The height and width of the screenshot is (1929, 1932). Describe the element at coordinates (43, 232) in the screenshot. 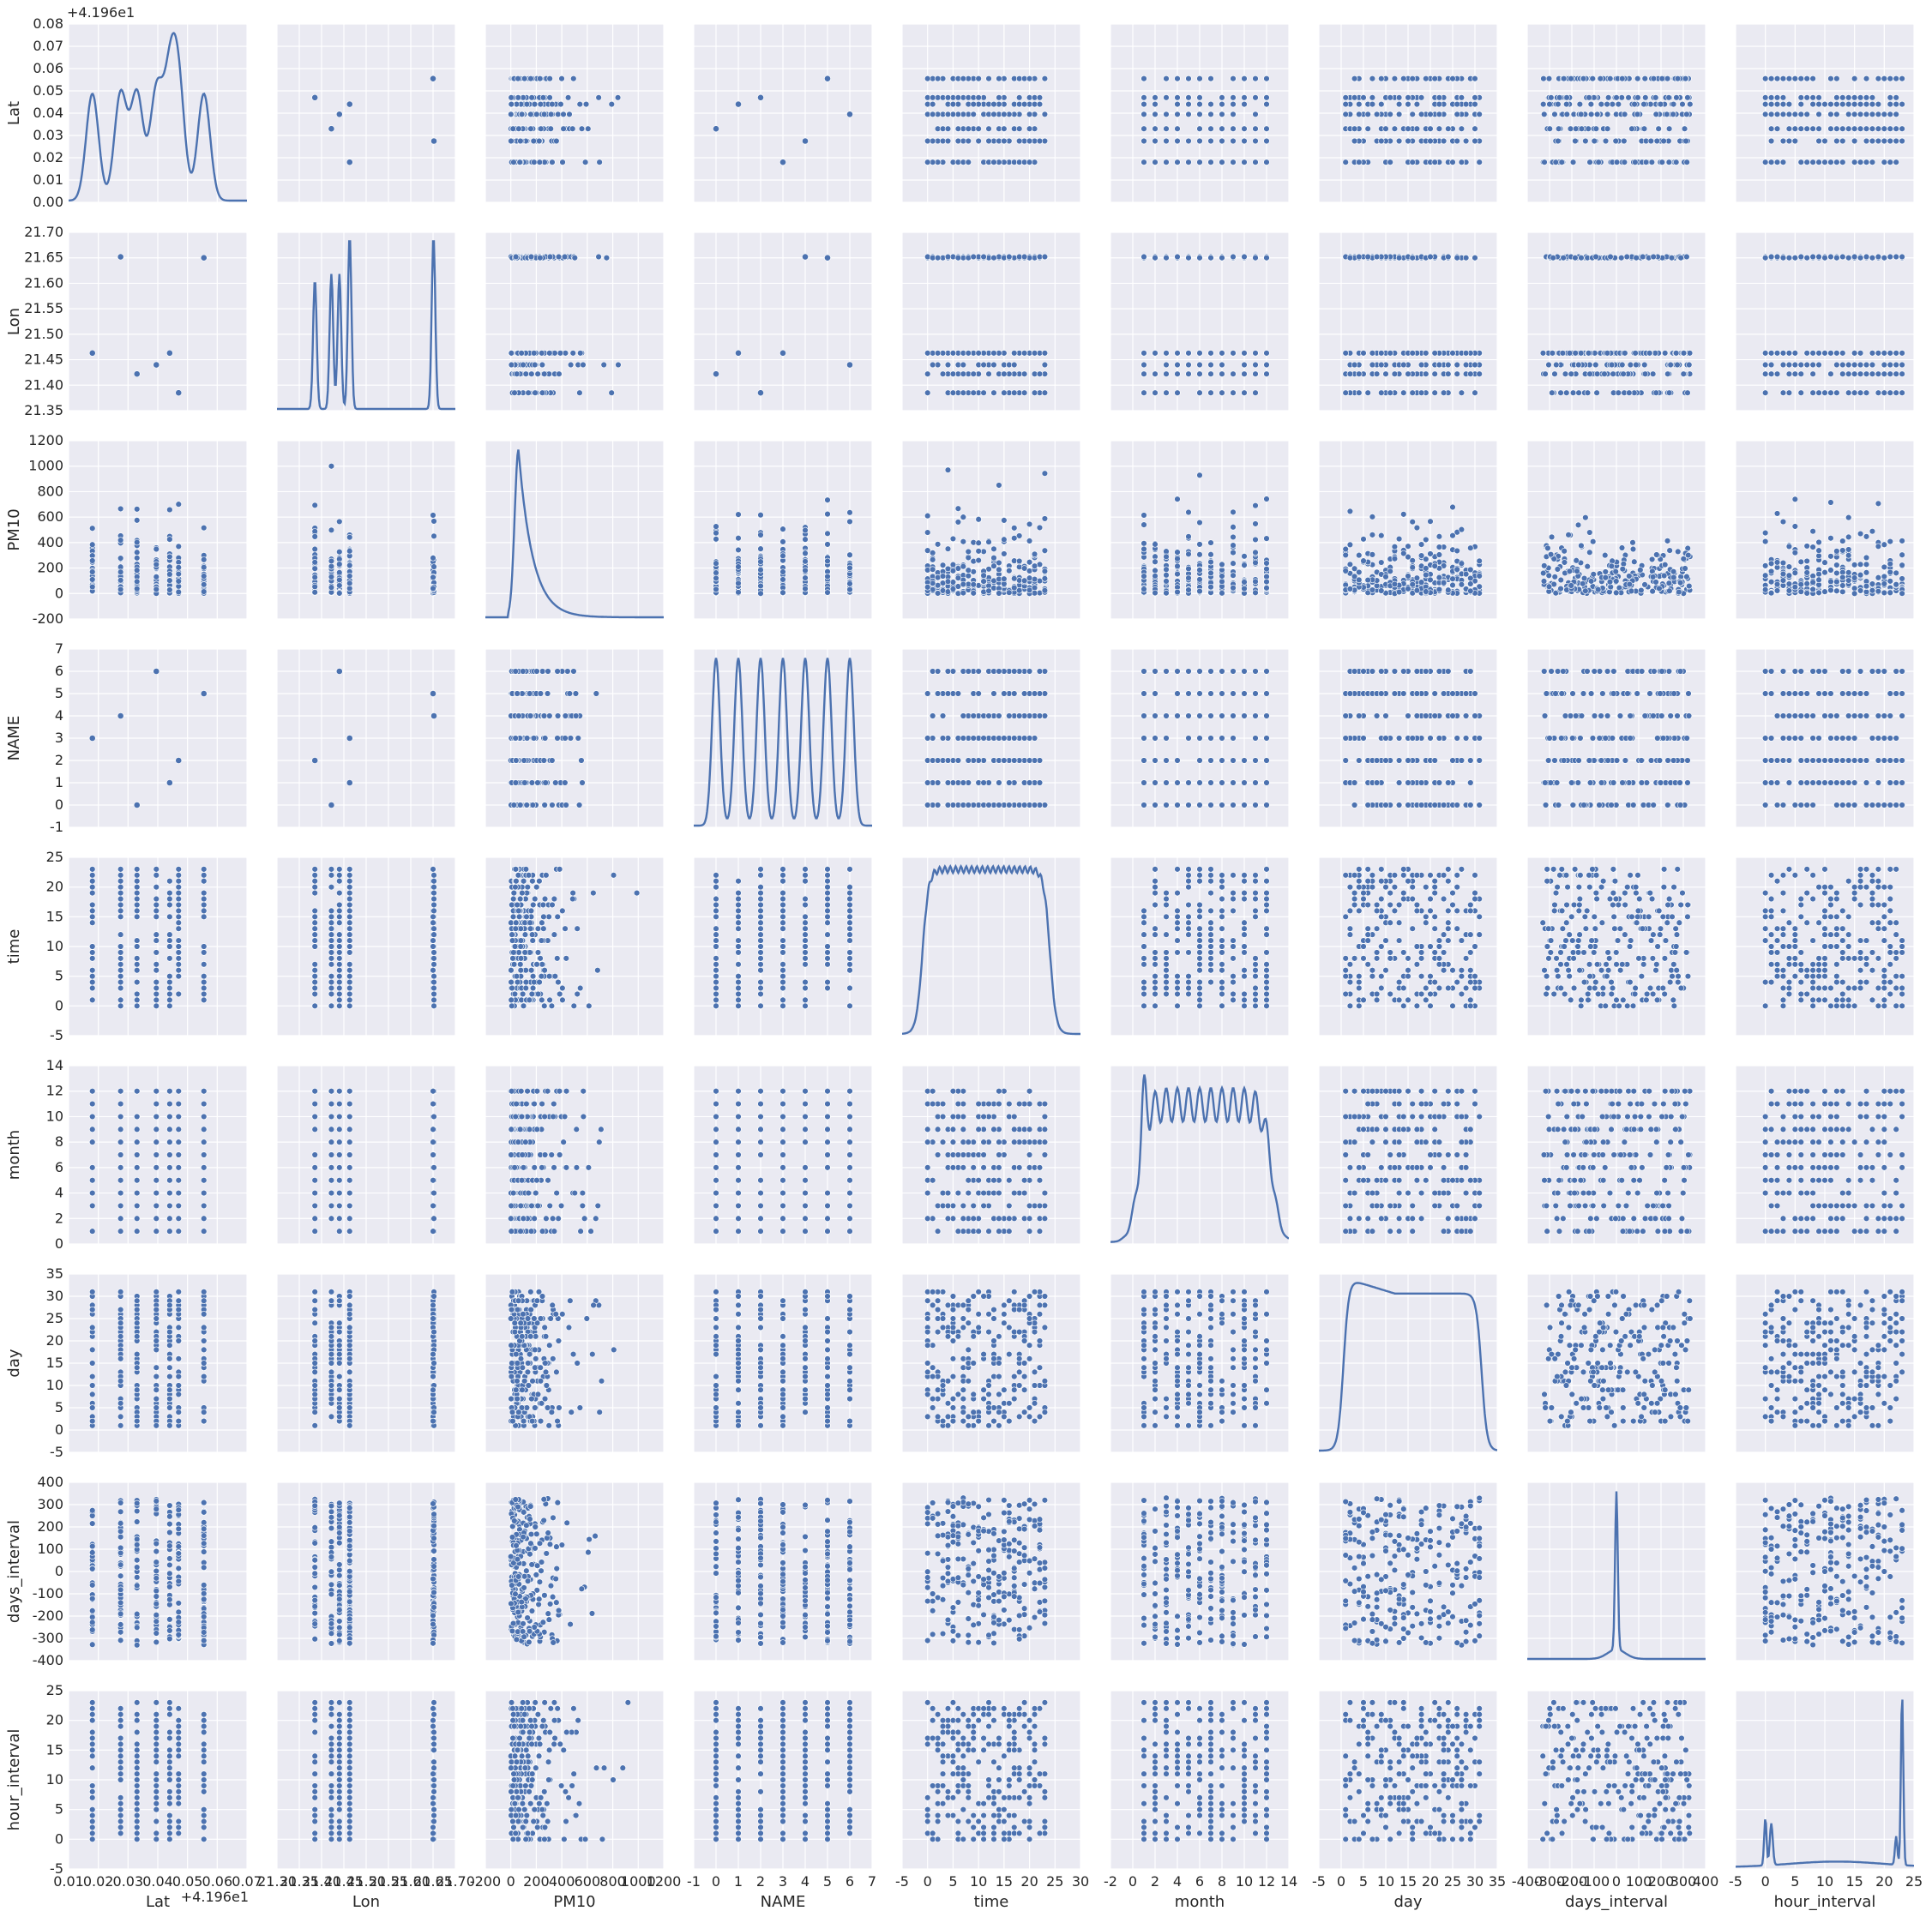

I see `y-tick-label: 21.70` at that location.